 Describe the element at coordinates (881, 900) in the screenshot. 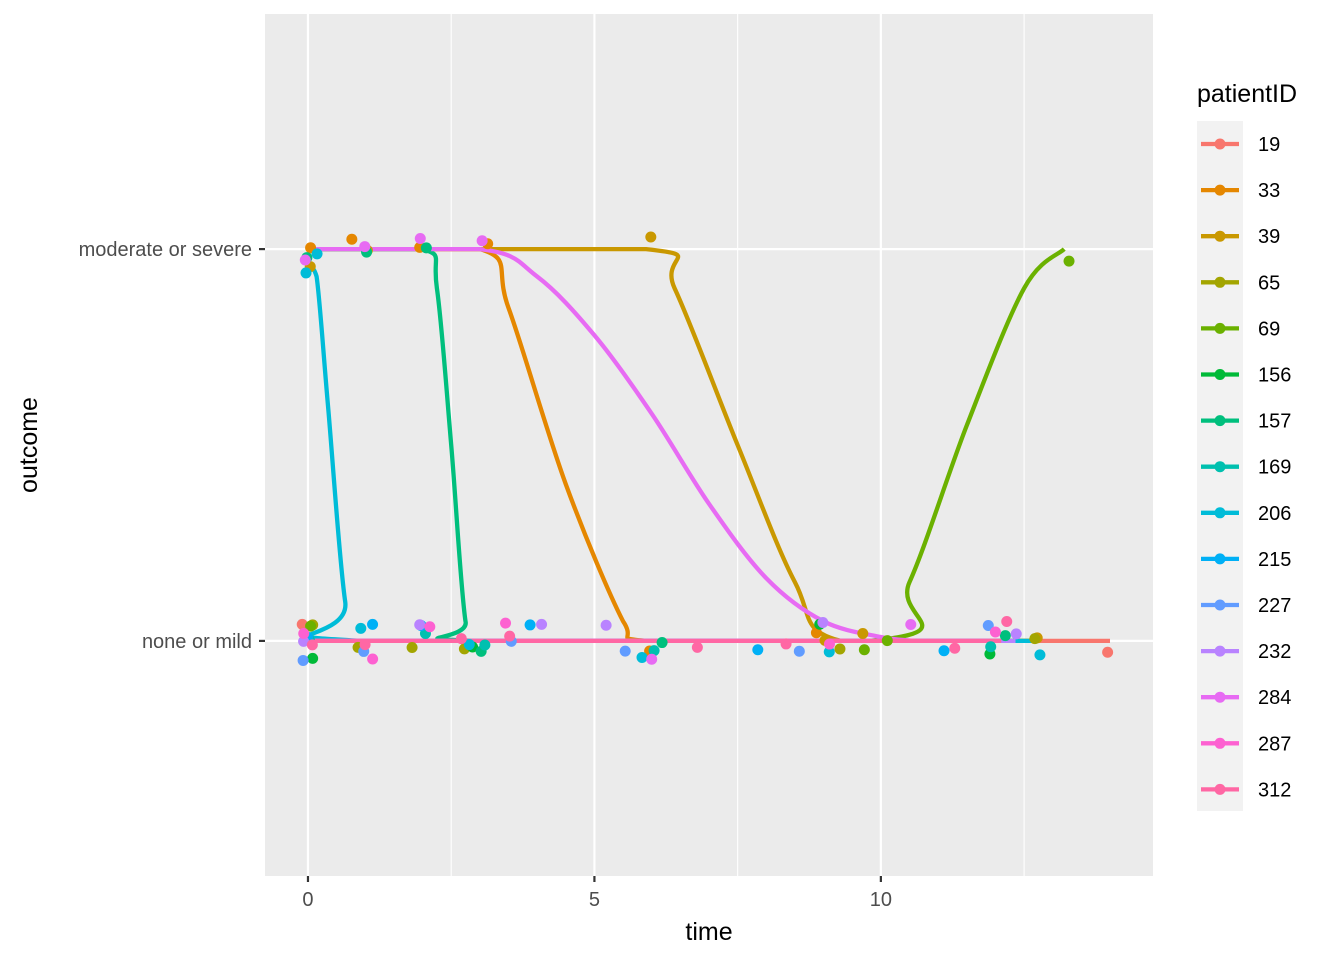

I see `x-tick-label: 10` at that location.